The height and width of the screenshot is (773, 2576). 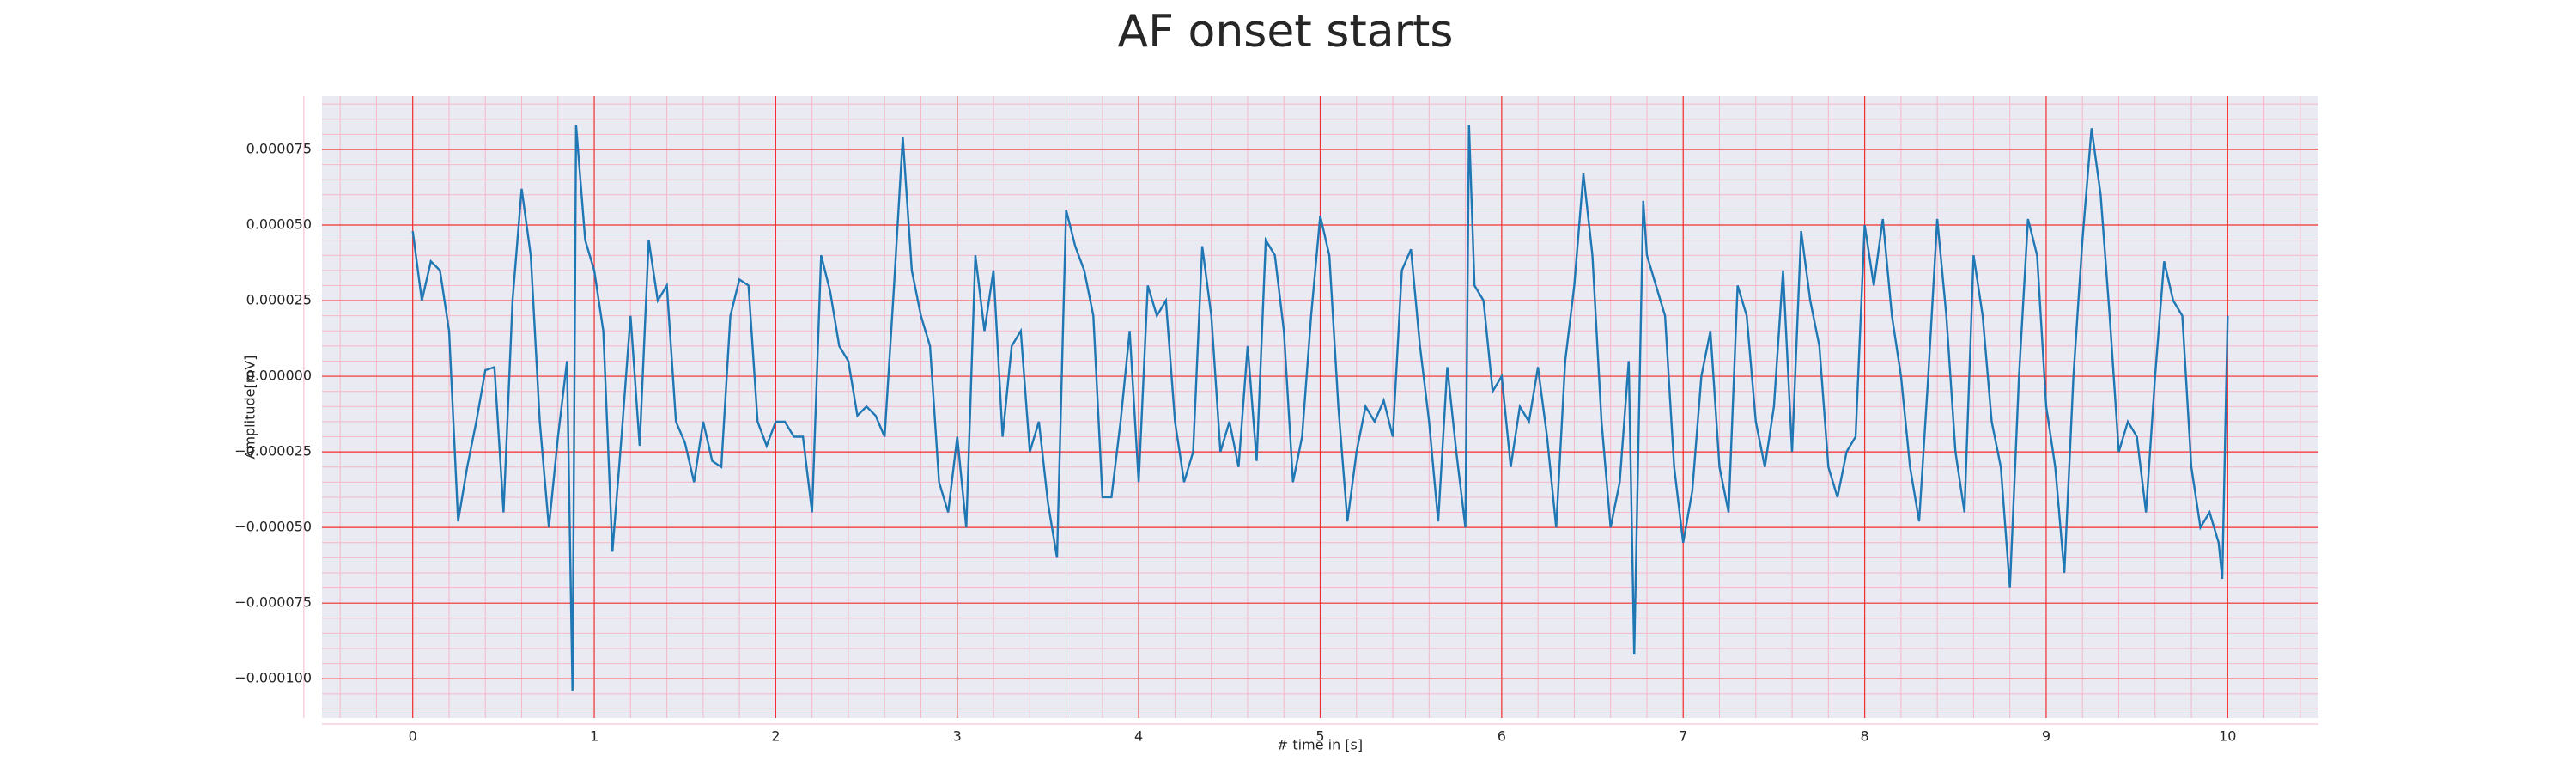 What do you see at coordinates (594, 736) in the screenshot?
I see `x-tick-label: 1` at bounding box center [594, 736].